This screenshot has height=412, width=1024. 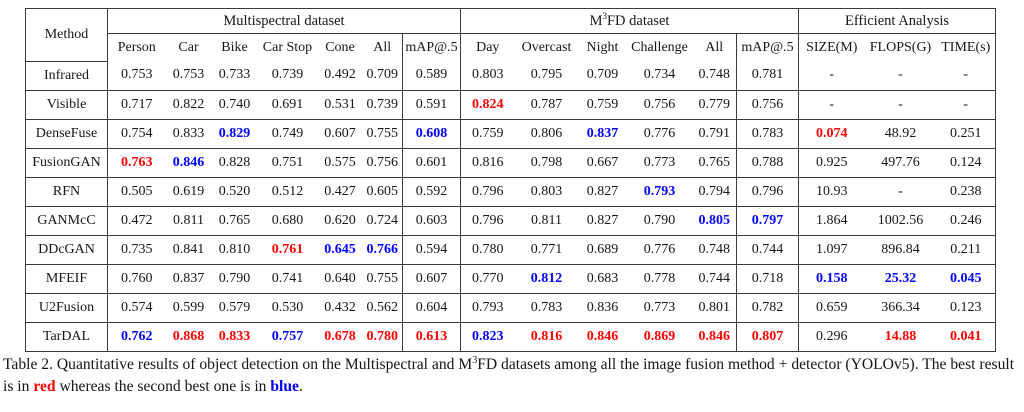 What do you see at coordinates (340, 134) in the screenshot?
I see `value-cell: 0.607` at bounding box center [340, 134].